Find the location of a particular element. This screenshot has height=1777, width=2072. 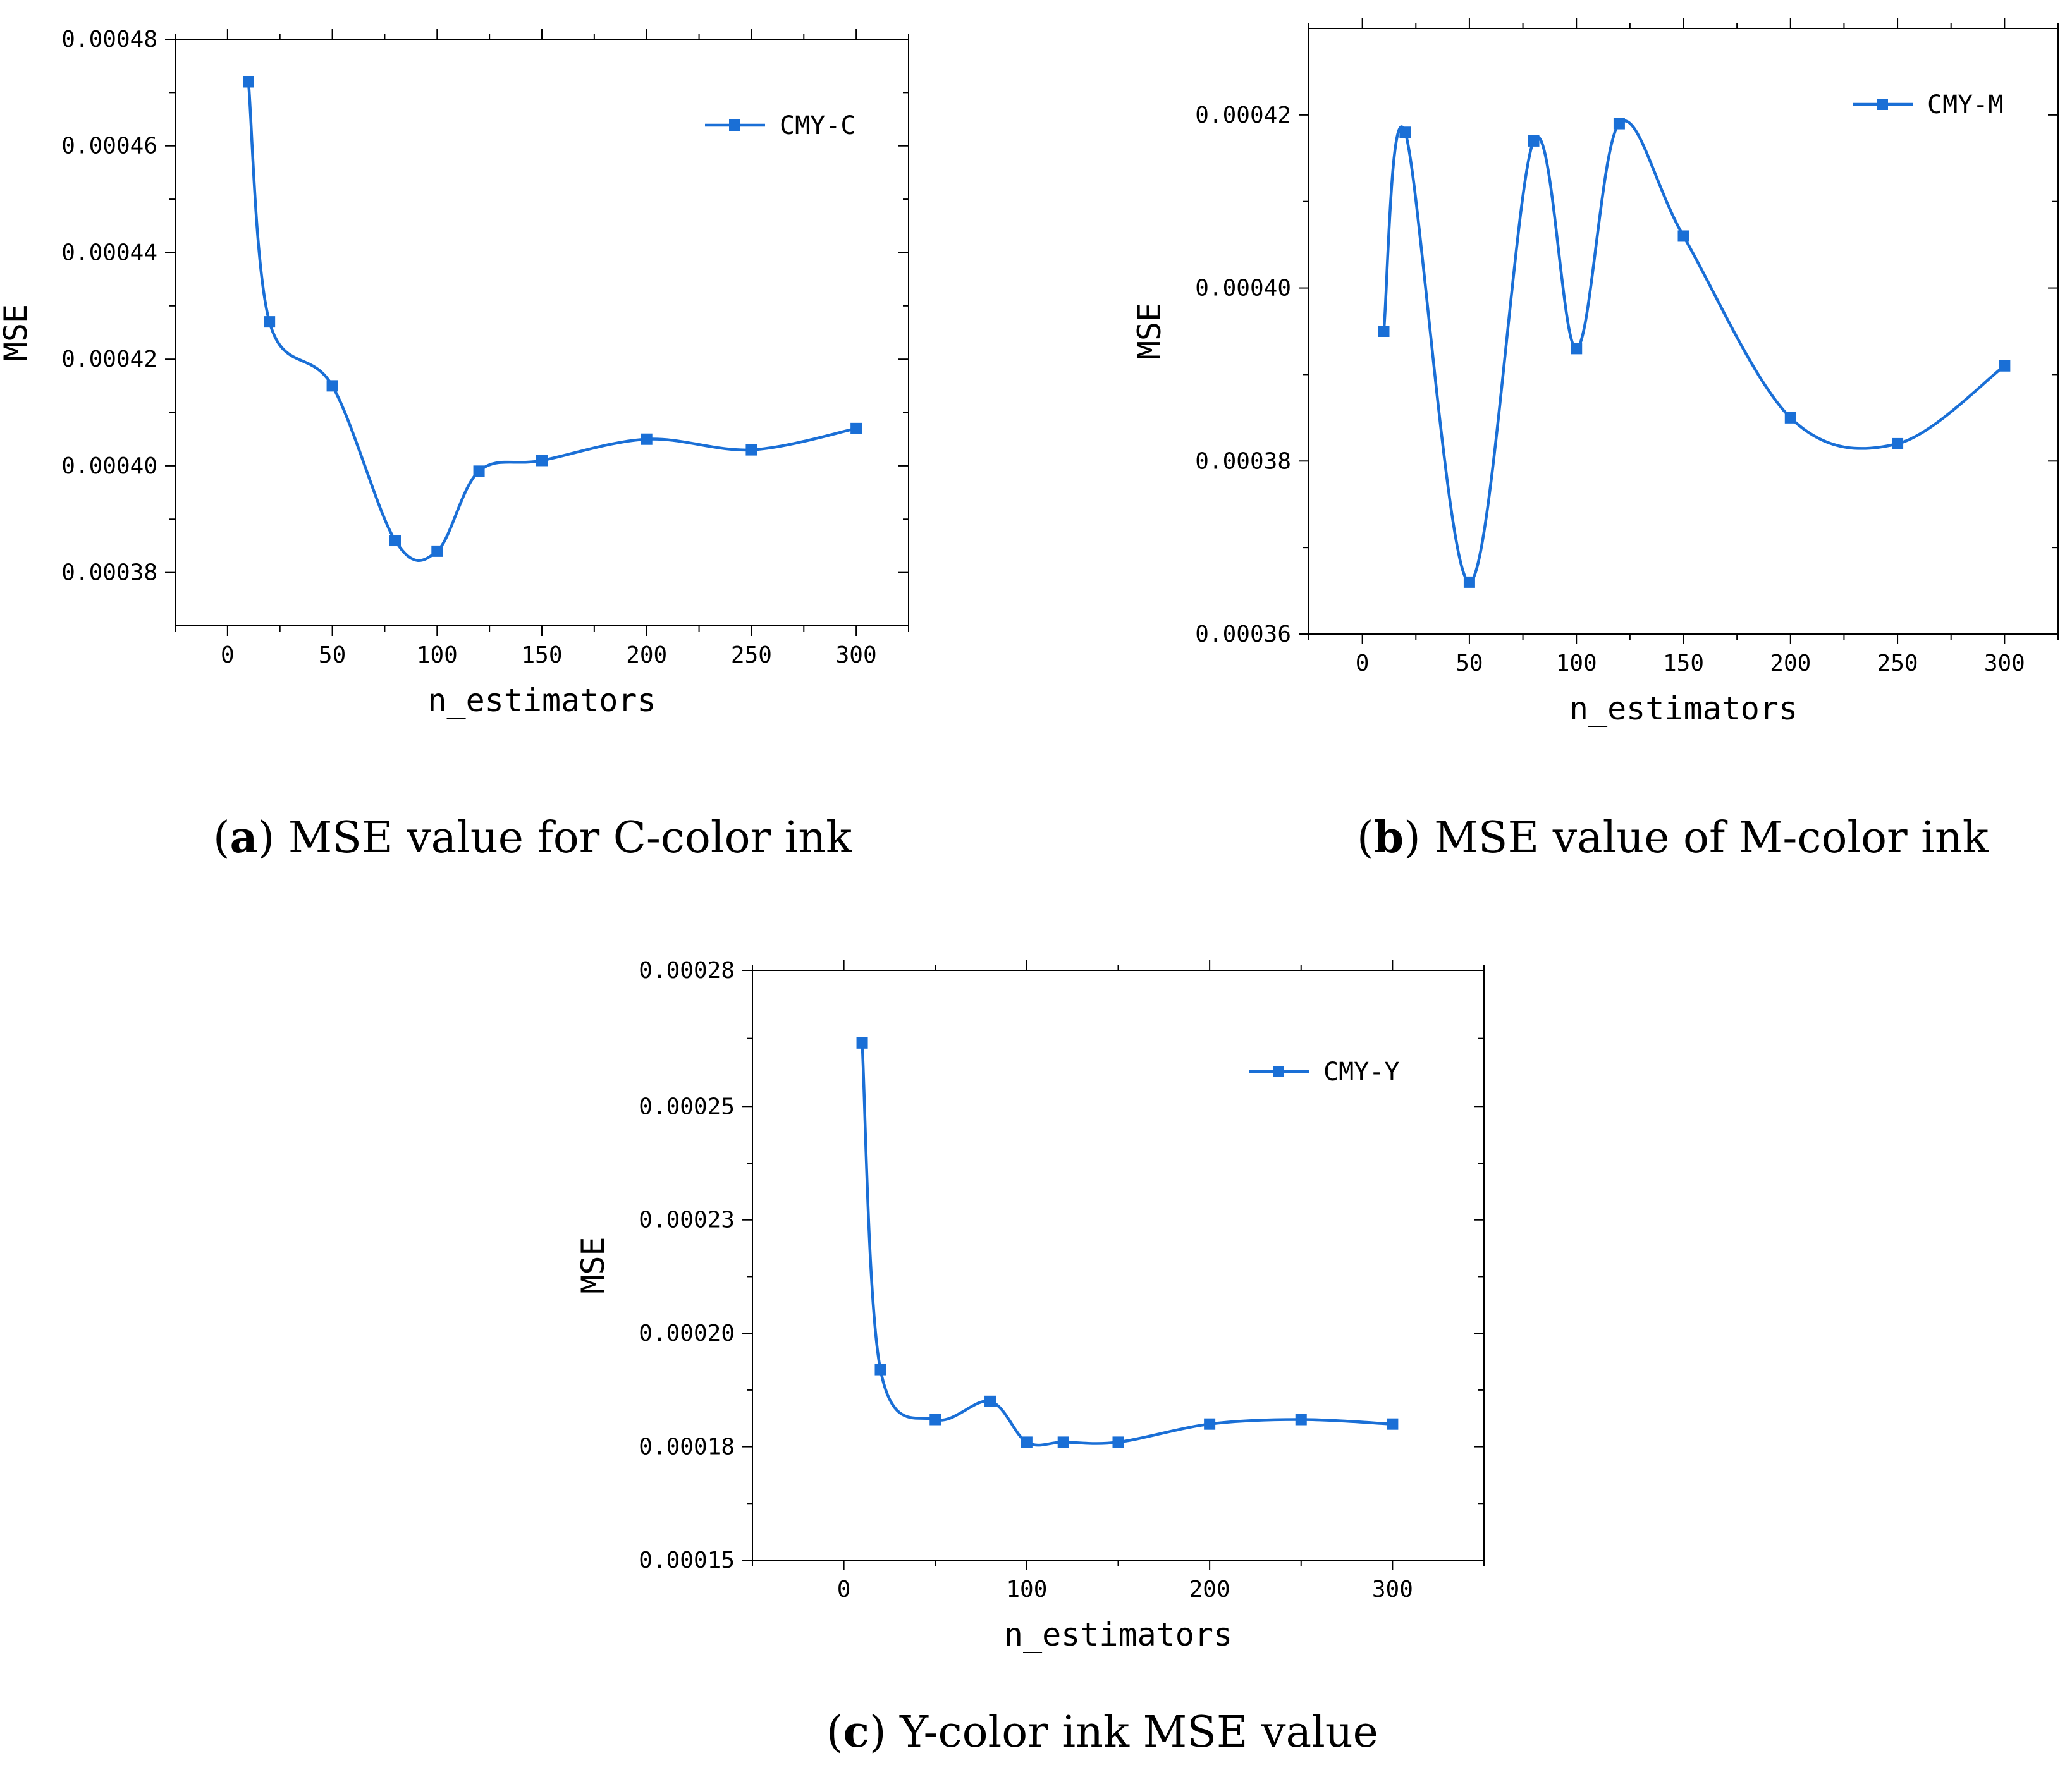

caption-c: (c) Y-color ink MSE value is located at coordinates (1102, 1732).